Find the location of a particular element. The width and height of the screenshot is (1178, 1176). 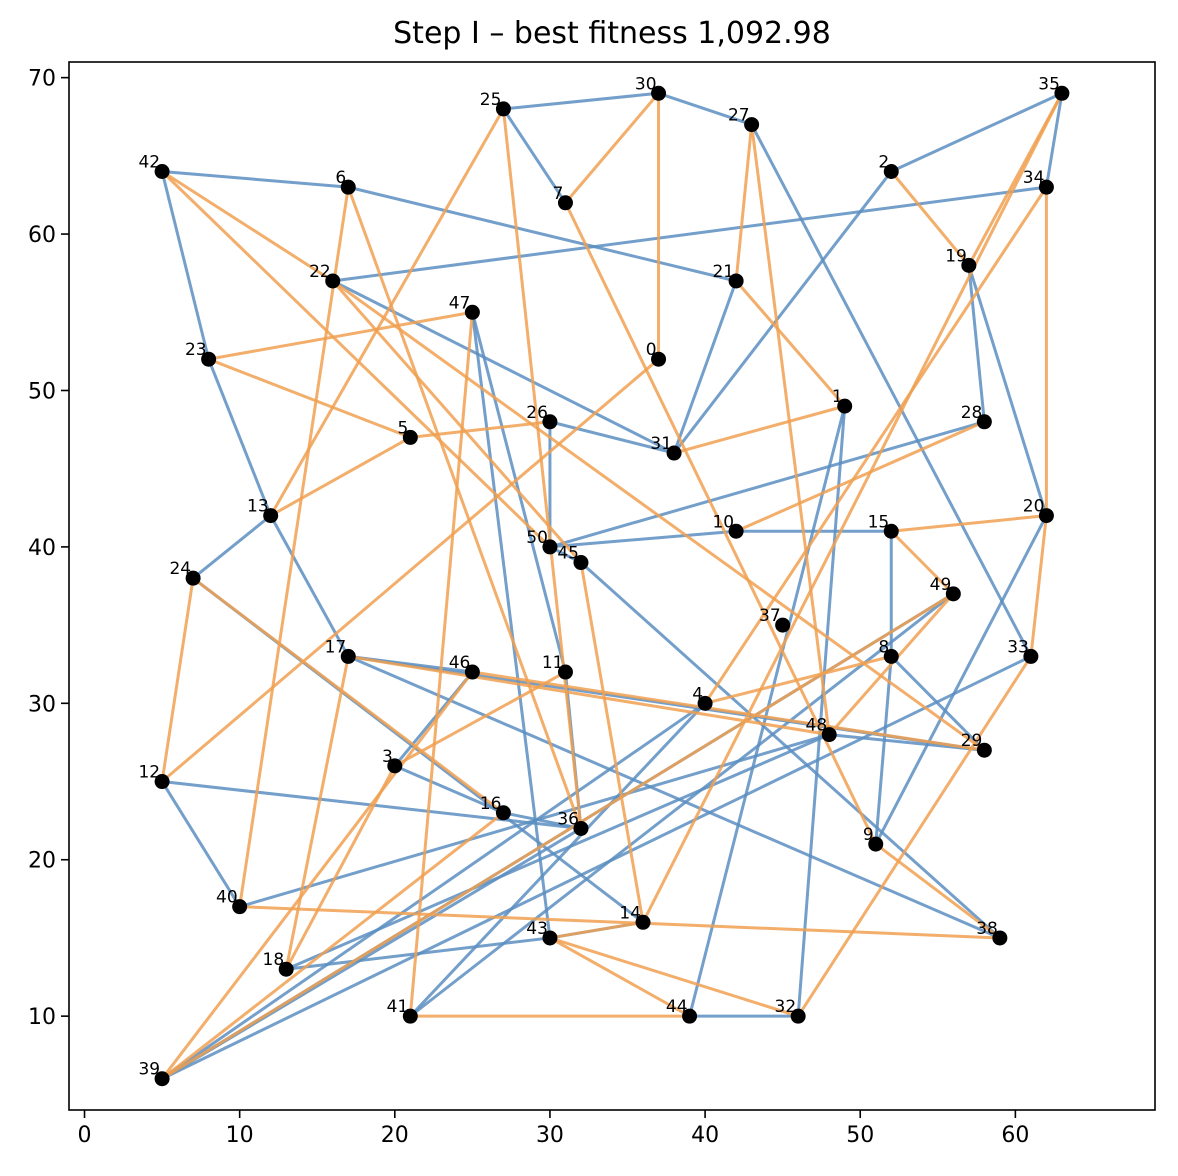

node-label-43: 43 is located at coordinates (537, 929).